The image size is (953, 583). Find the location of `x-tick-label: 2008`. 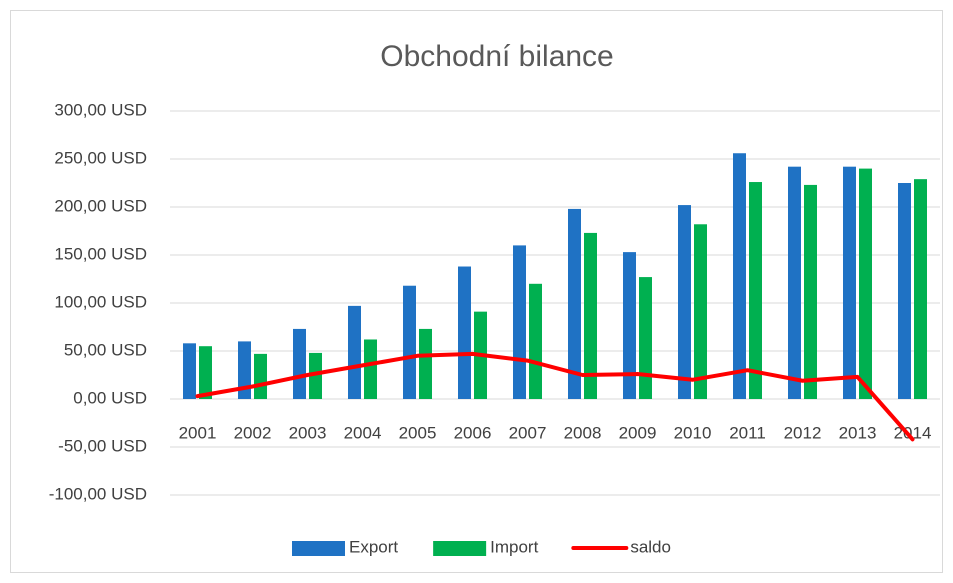

x-tick-label: 2008 is located at coordinates (583, 432).